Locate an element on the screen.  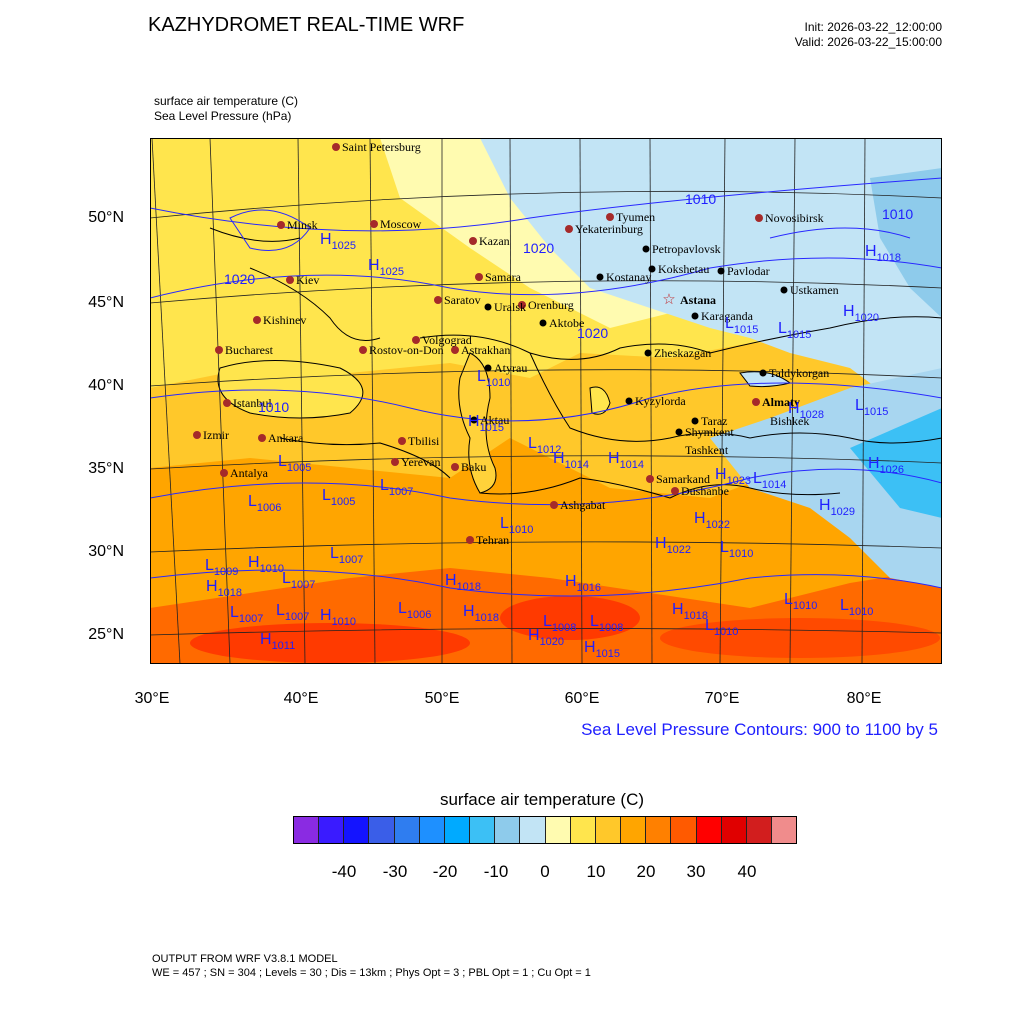
city-label: Zheskazgan is located at coordinates (682, 353).